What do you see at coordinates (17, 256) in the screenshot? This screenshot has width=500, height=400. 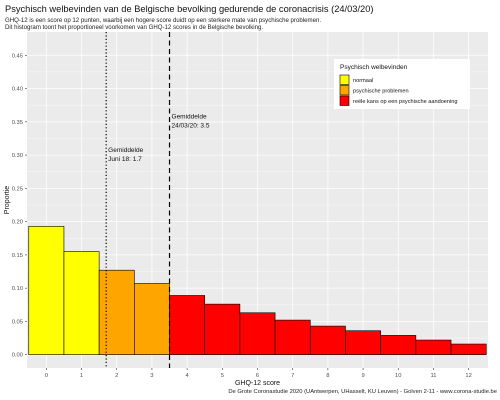 I see `y-tick-label: 0.15` at bounding box center [17, 256].